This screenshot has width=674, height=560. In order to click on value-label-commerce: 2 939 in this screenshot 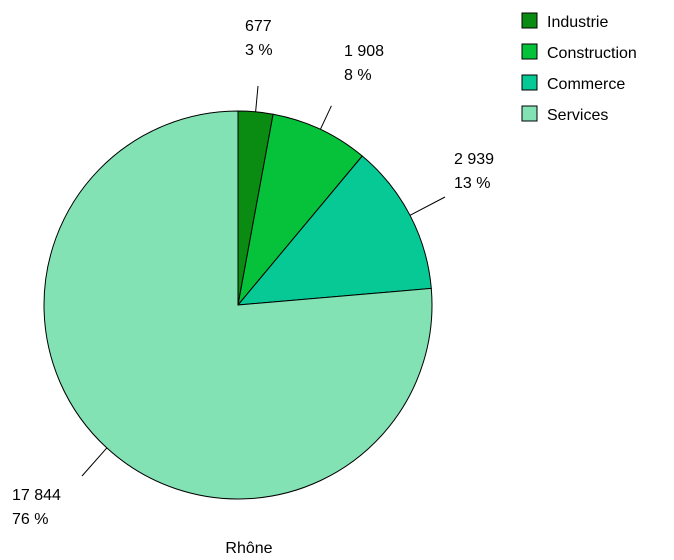, I will do `click(474, 159)`.